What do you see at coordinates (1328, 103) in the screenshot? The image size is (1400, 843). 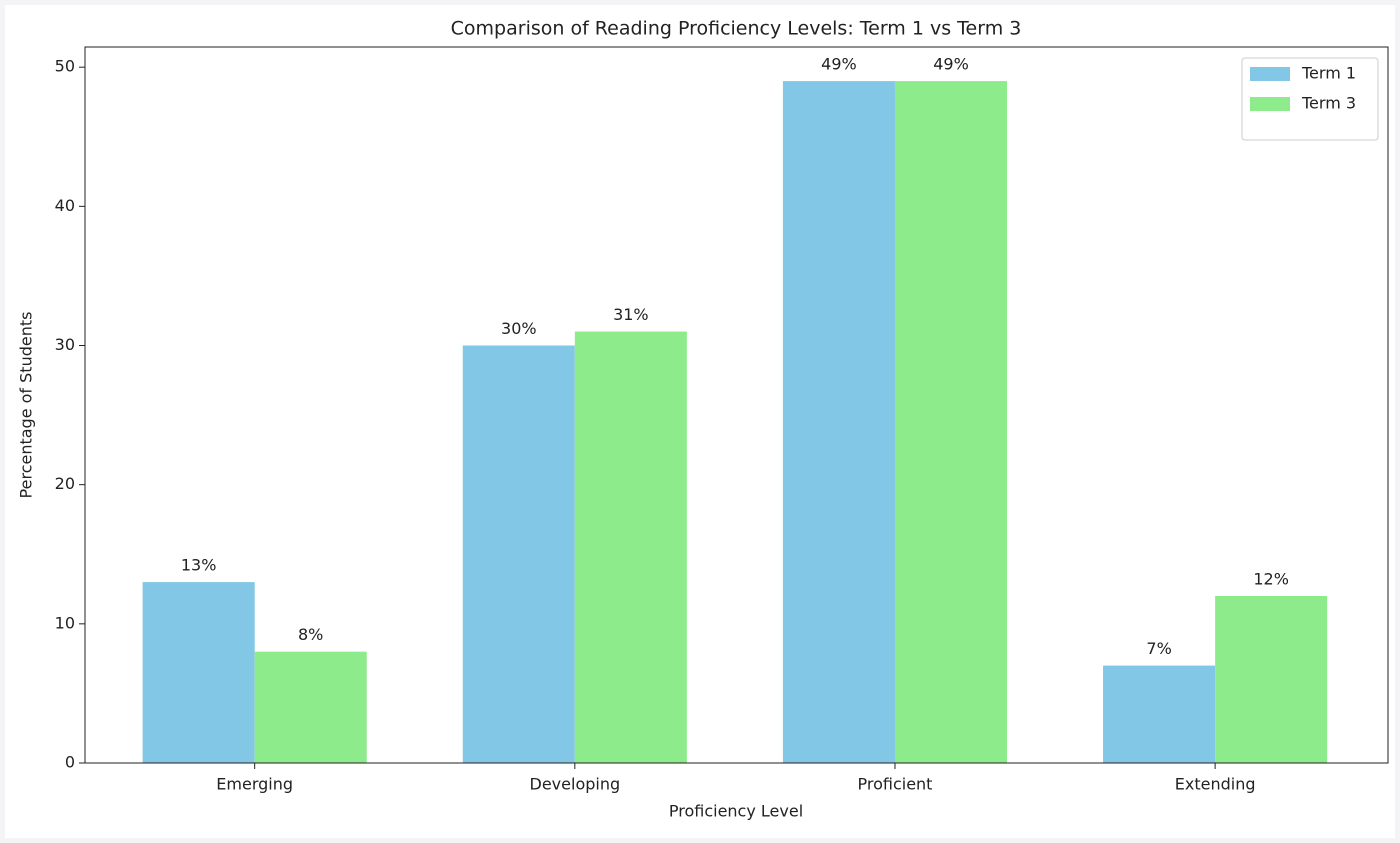 I see `legend-label: Term 3` at bounding box center [1328, 103].